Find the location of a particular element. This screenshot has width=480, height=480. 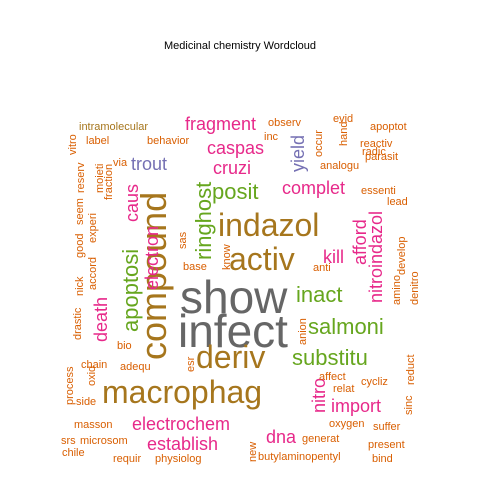

word-import: import is located at coordinates (356, 406).